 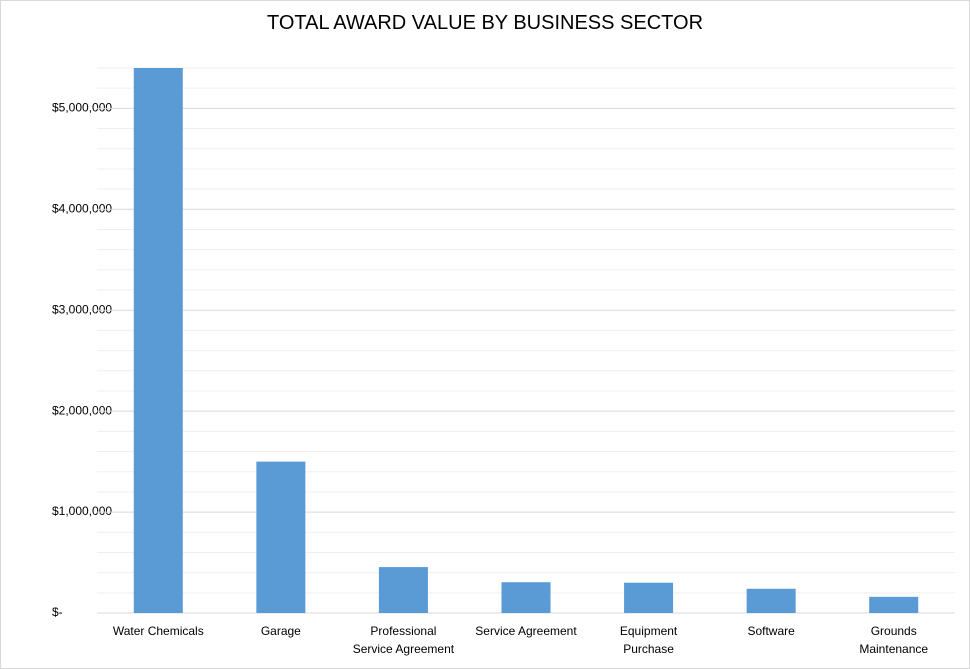 I want to click on y-tick-label: $5,000,000, so click(x=82, y=108).